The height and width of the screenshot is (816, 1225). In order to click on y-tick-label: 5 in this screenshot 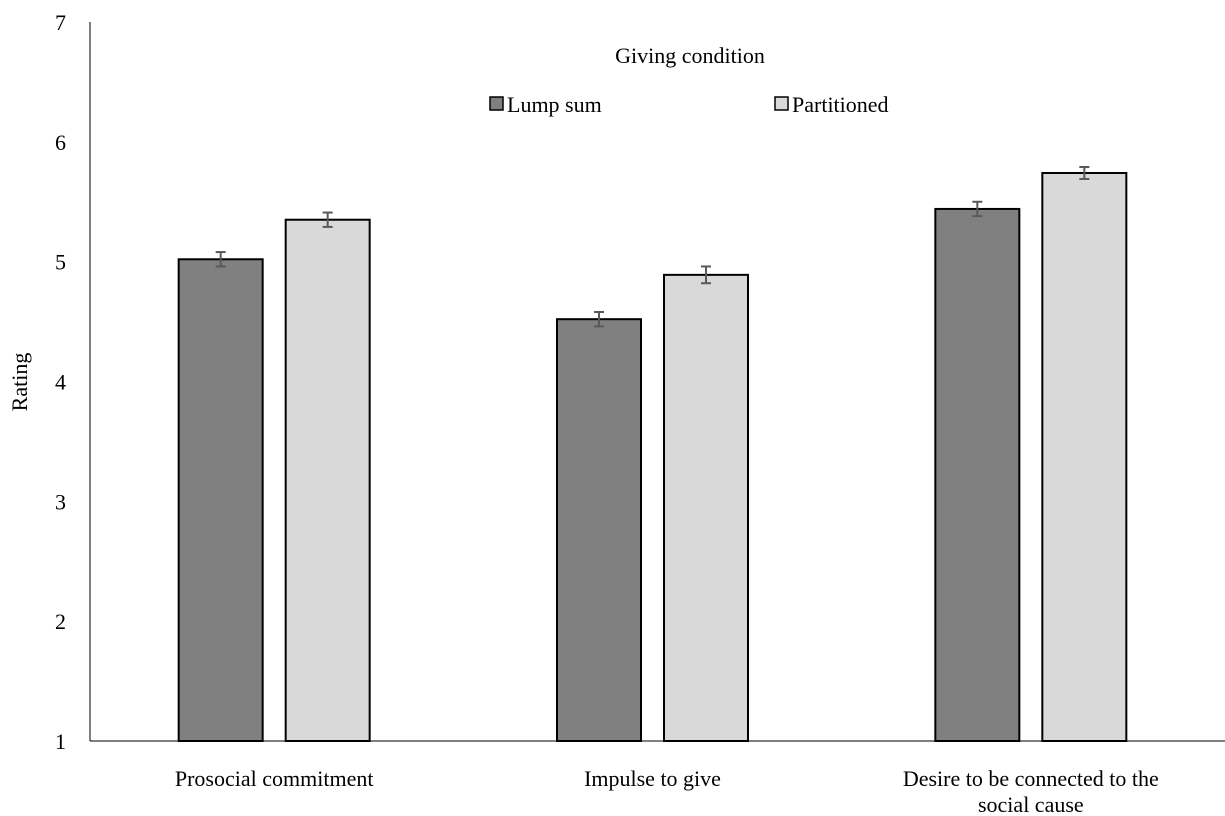, I will do `click(60, 262)`.